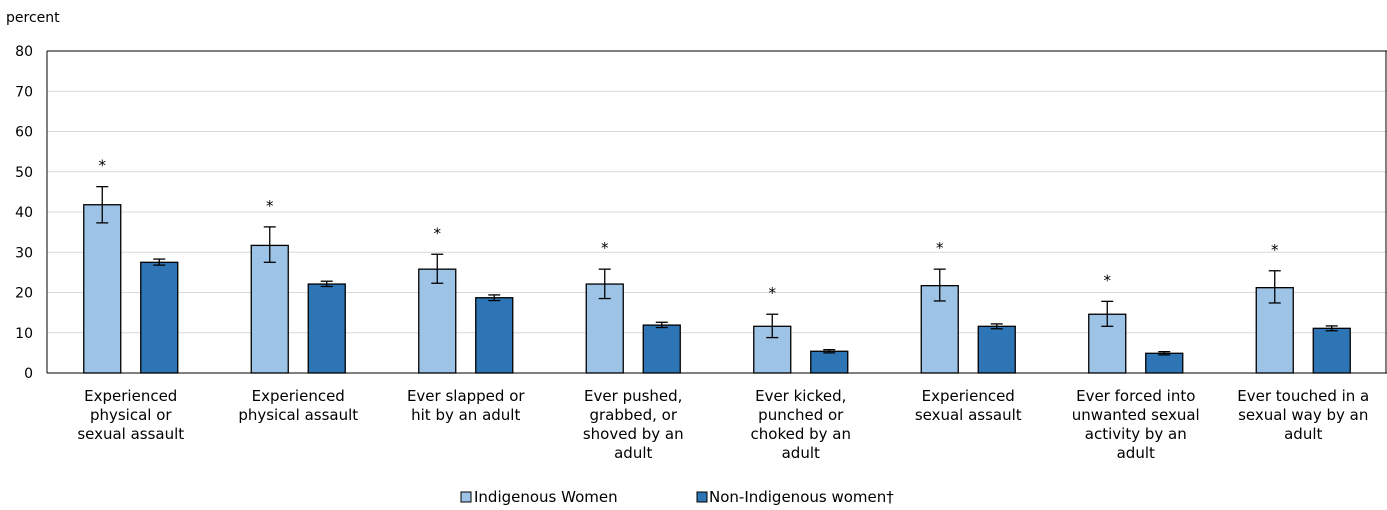 The image size is (1387, 510). Describe the element at coordinates (1136, 434) in the screenshot. I see `category-label-line: activity by an` at that location.